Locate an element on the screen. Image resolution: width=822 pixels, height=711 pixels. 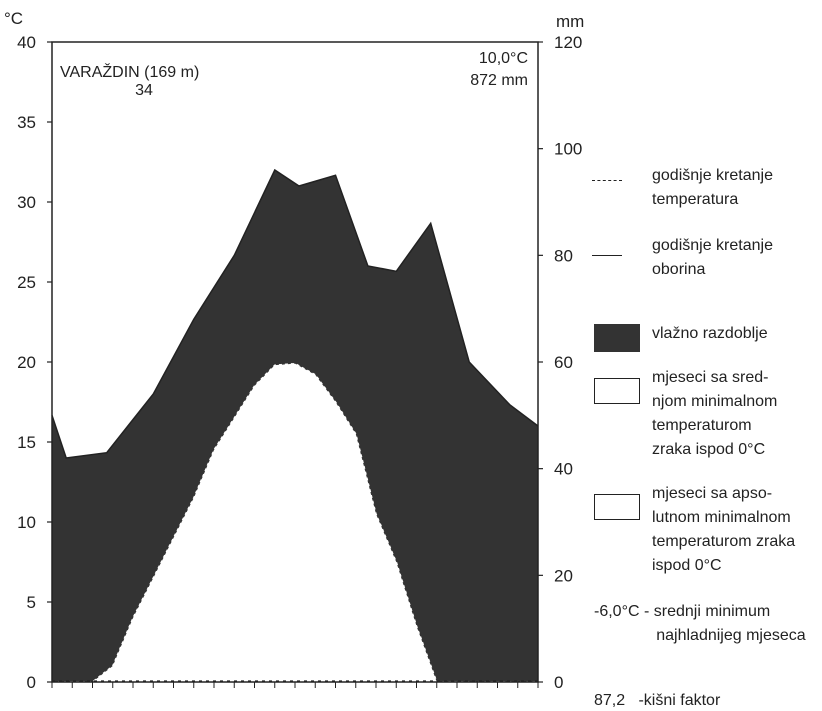
left-tick-label: 10 is located at coordinates (26, 522).